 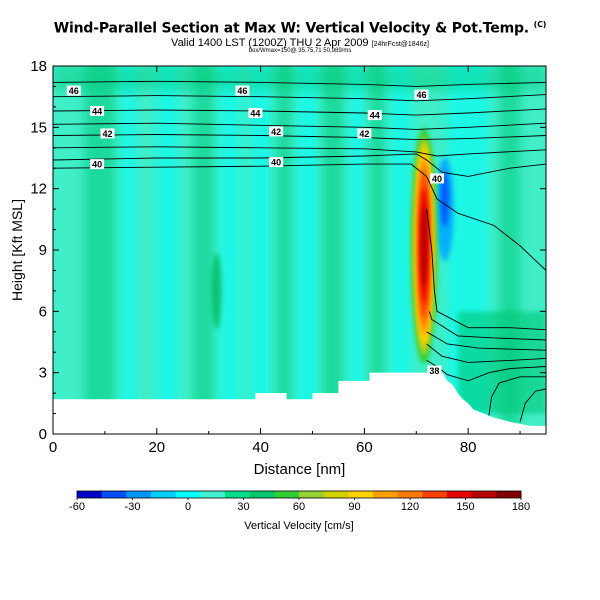 I want to click on downdraft-core, so click(x=444, y=198).